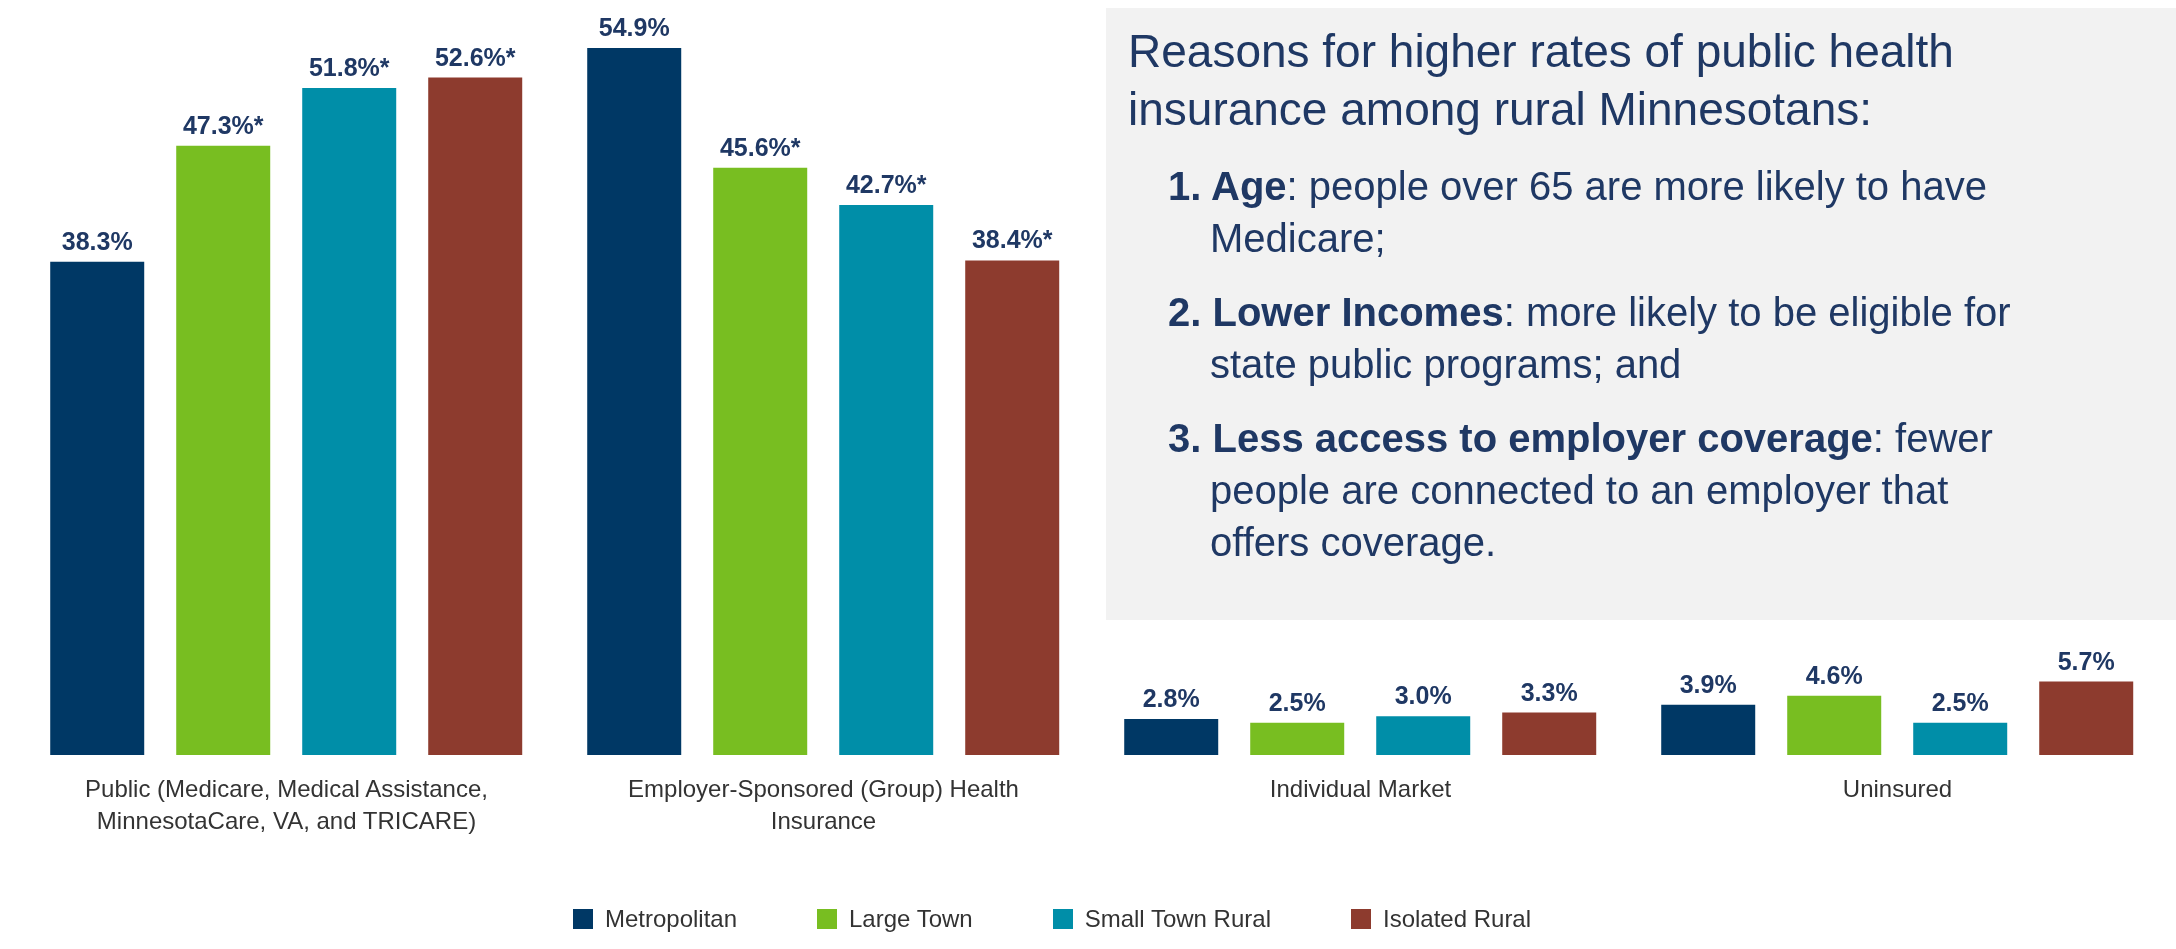 This screenshot has height=949, width=2176. Describe the element at coordinates (1012, 239) in the screenshot. I see `data-label: 38.4%*` at that location.